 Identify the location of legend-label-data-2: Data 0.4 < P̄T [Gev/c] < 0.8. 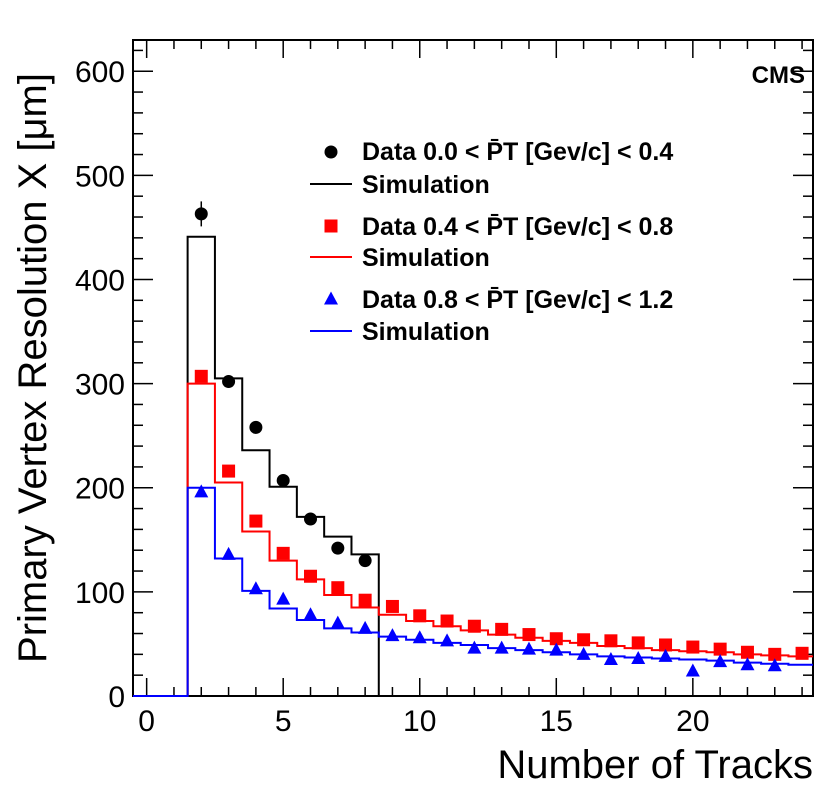
(517, 226).